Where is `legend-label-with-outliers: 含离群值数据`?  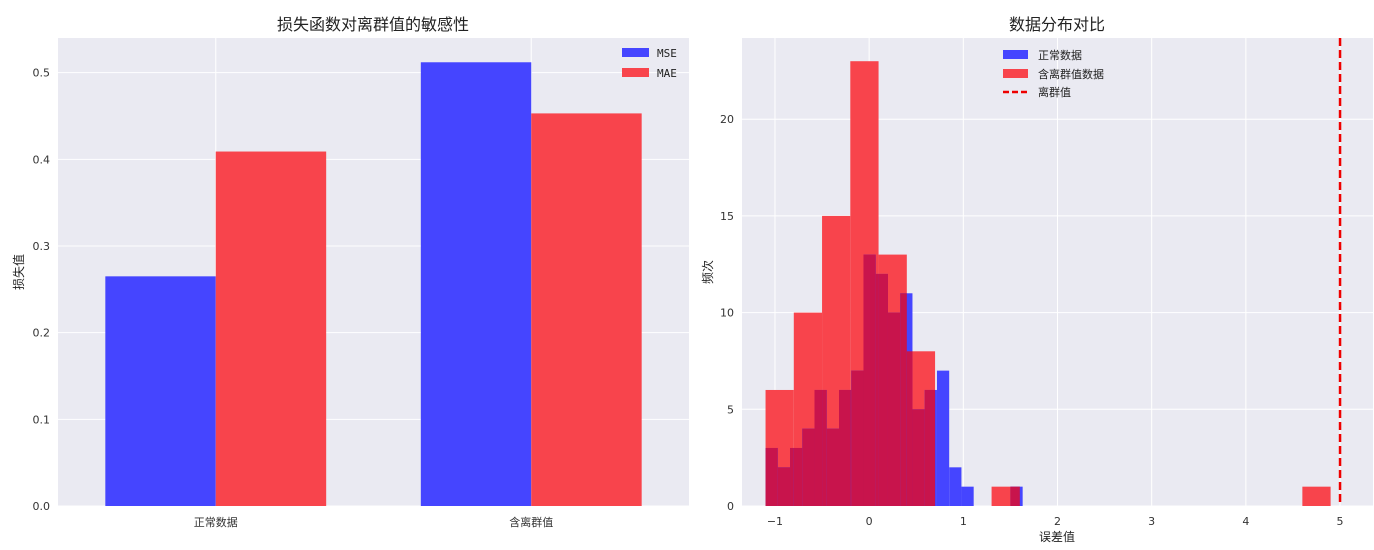
legend-label-with-outliers: 含离群值数据 is located at coordinates (1071, 74).